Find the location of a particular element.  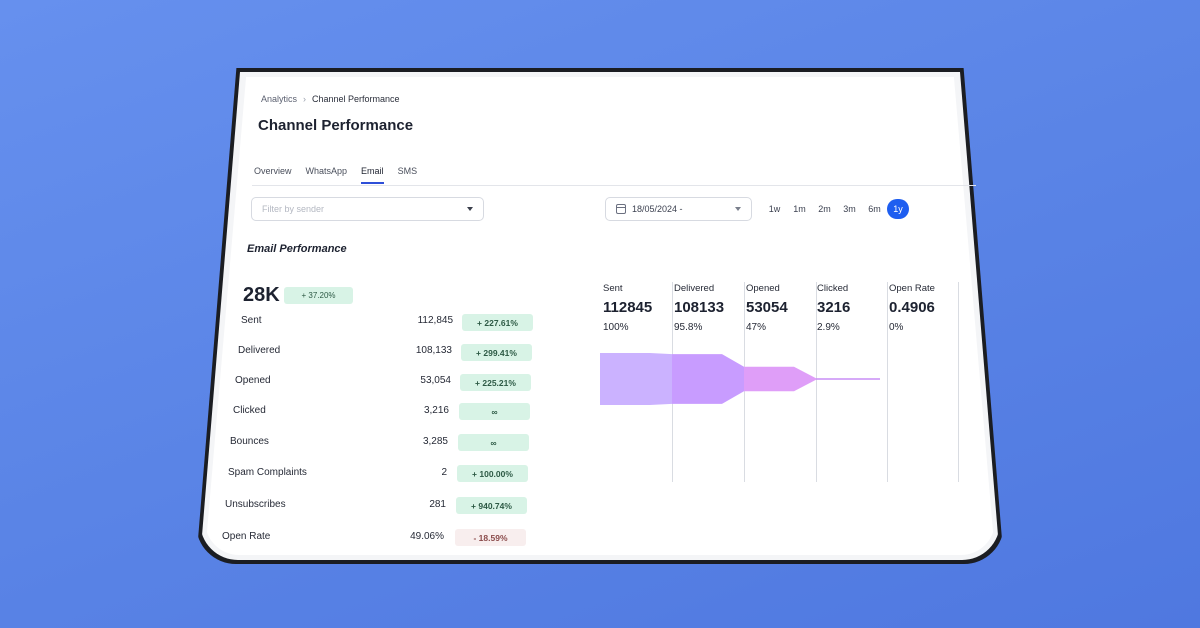

metric-value-clicked: 3,216 is located at coordinates (436, 410).